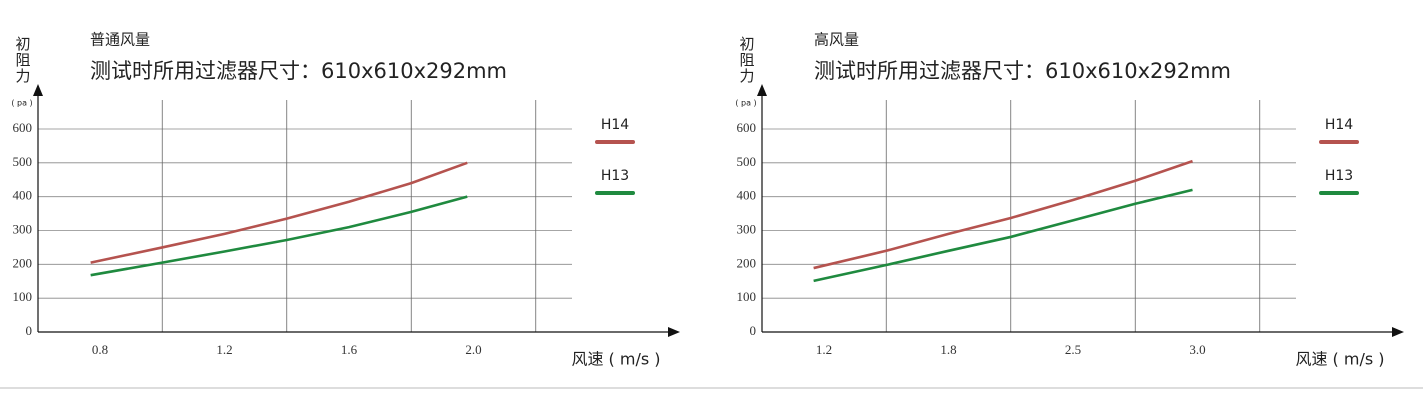  What do you see at coordinates (120, 40) in the screenshot?
I see `subtitle: 普通风量` at bounding box center [120, 40].